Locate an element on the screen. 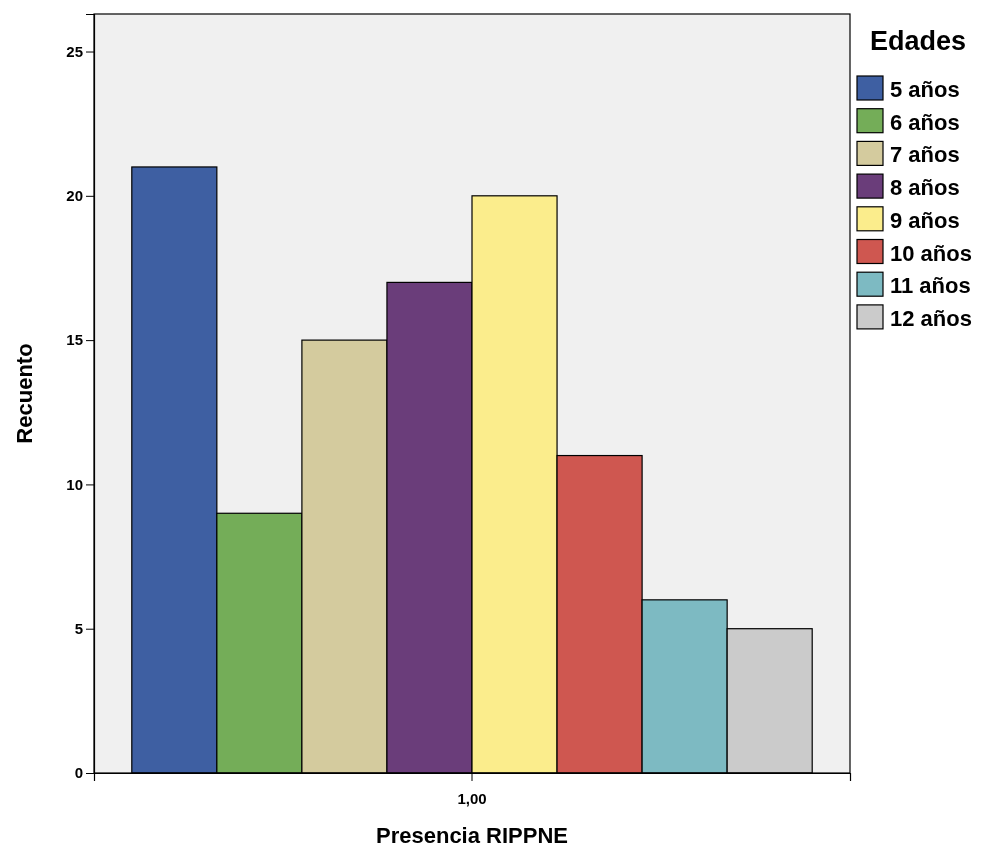 This screenshot has width=1001, height=852. y-tick-label: 5 is located at coordinates (78, 628).